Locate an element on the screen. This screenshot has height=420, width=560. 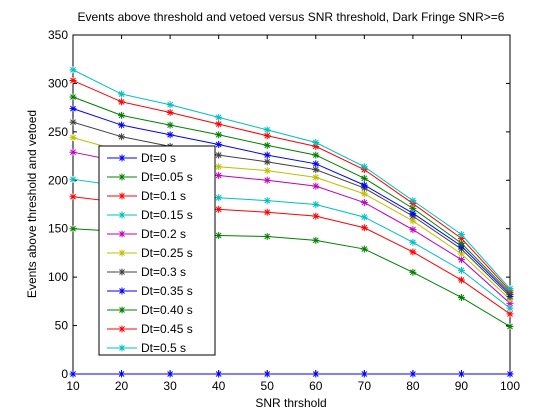
x-tick-label: 10 is located at coordinates (73, 386).